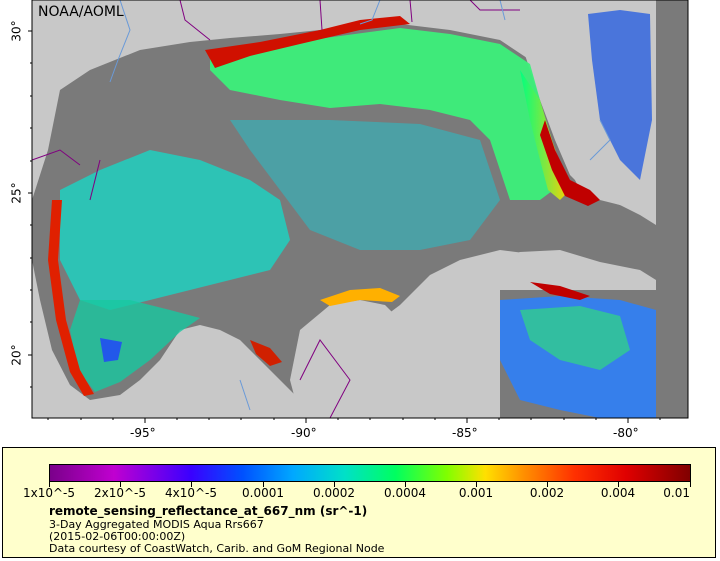 The height and width of the screenshot is (561, 720). I want to click on latitude-ticks, so click(30, 209).